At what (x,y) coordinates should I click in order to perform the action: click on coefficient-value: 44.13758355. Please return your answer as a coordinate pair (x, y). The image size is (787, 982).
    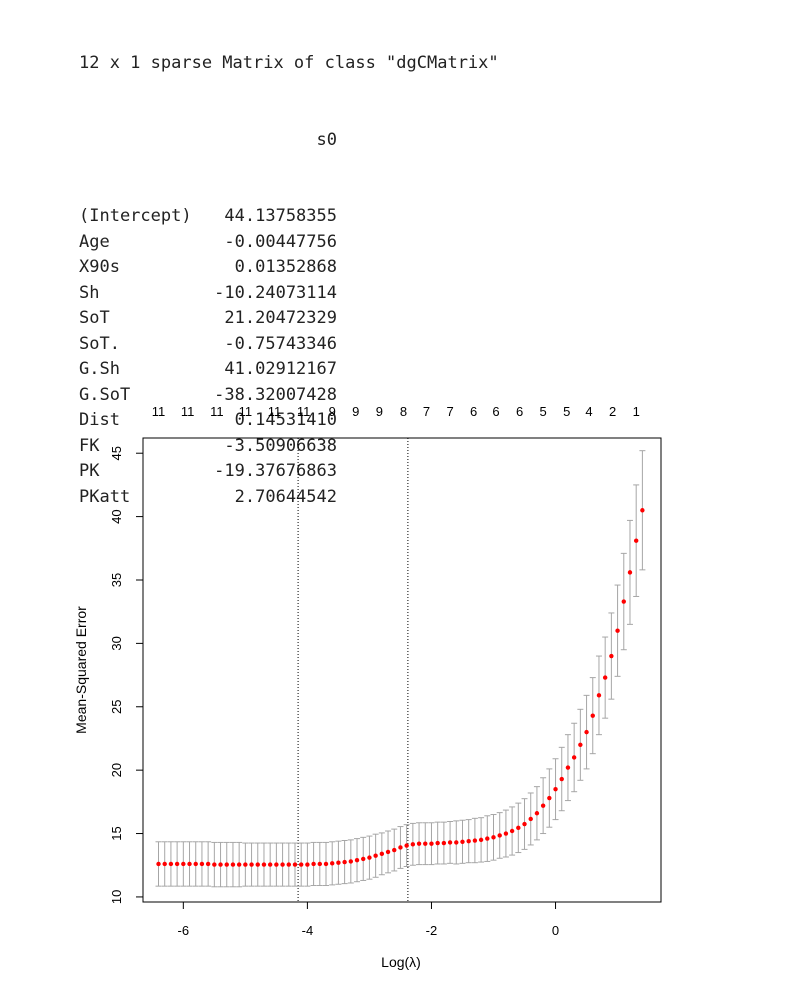
    Looking at the image, I should click on (280, 216).